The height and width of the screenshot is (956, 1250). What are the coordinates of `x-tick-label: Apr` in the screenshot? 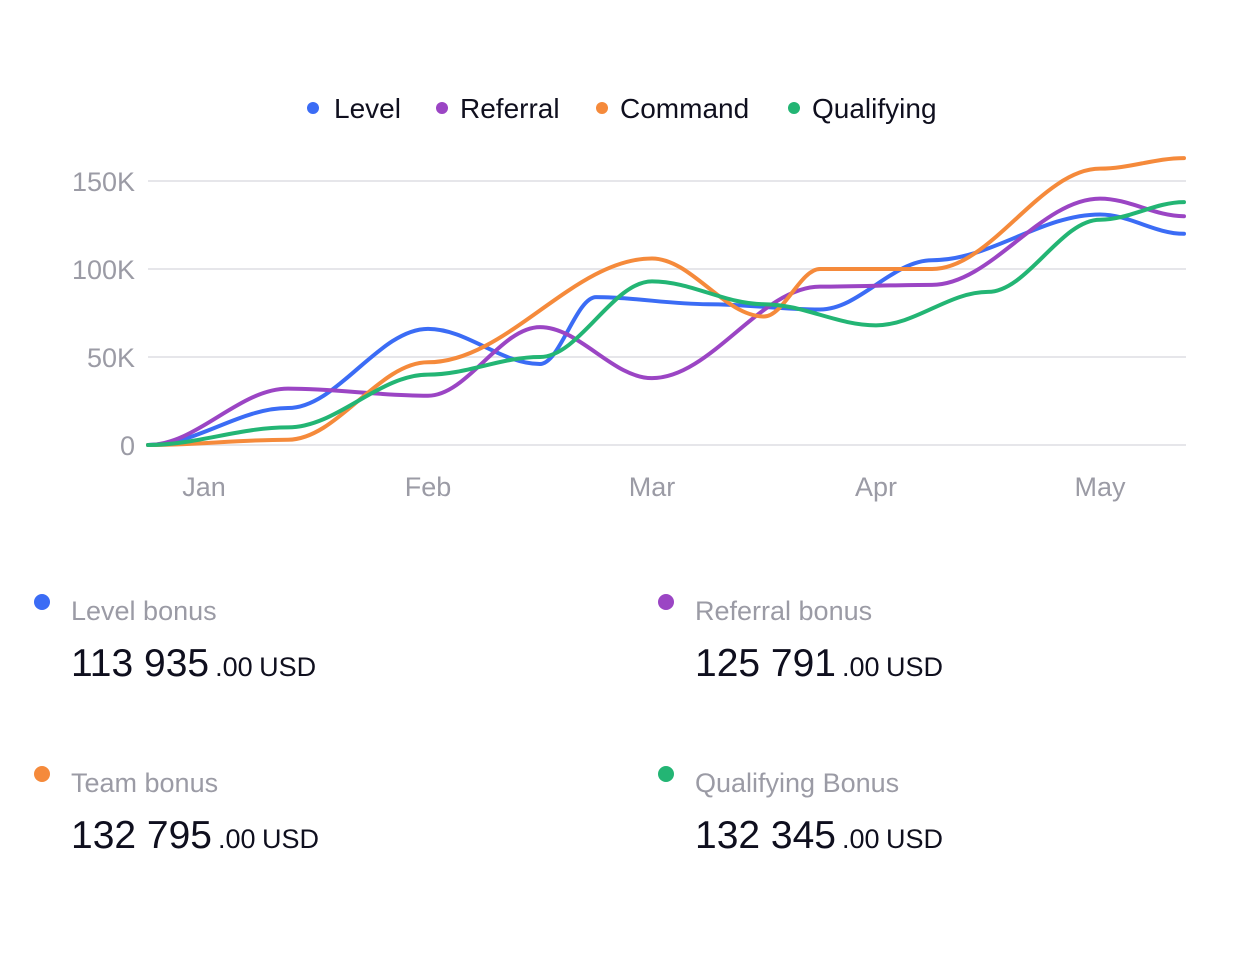 It's located at (876, 487).